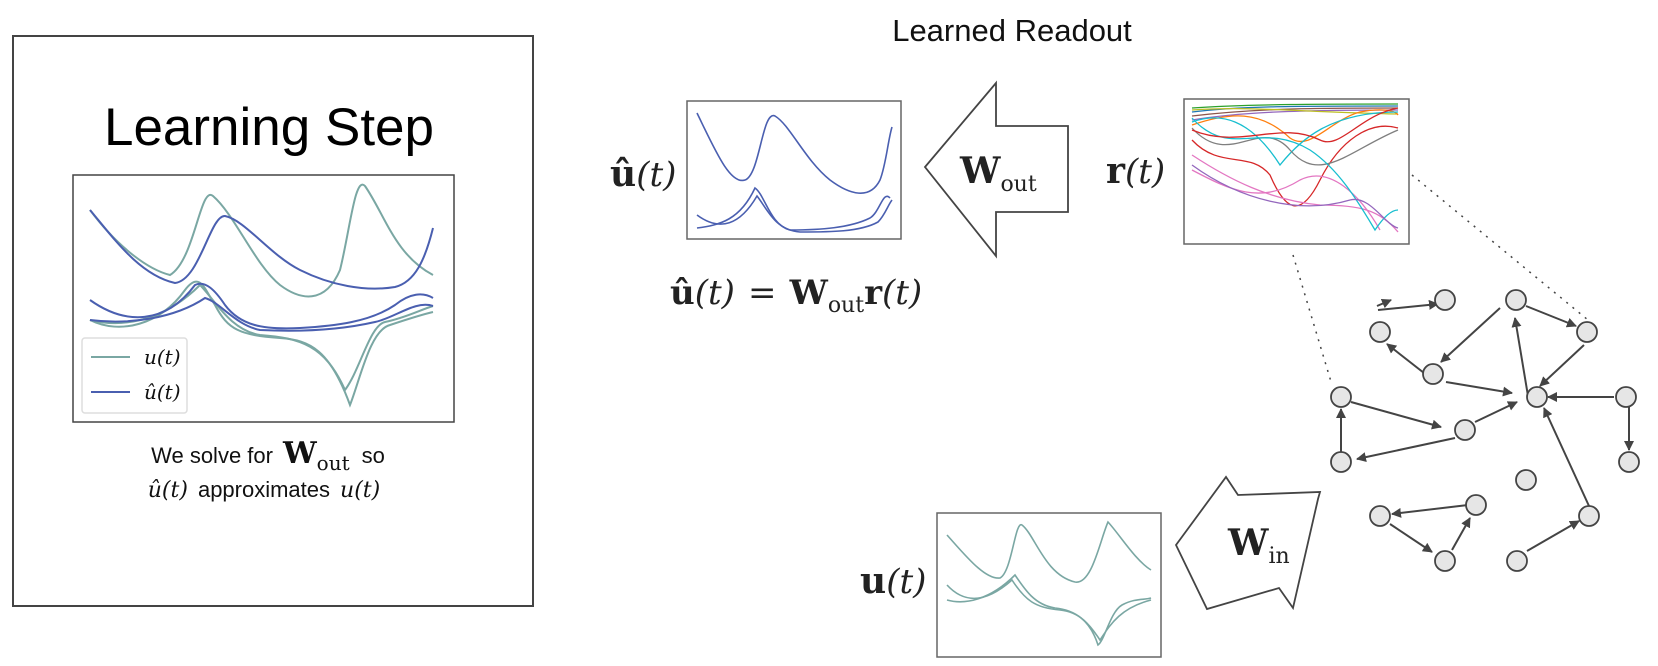  What do you see at coordinates (998, 173) in the screenshot?
I see `wout-label: Wout` at bounding box center [998, 173].